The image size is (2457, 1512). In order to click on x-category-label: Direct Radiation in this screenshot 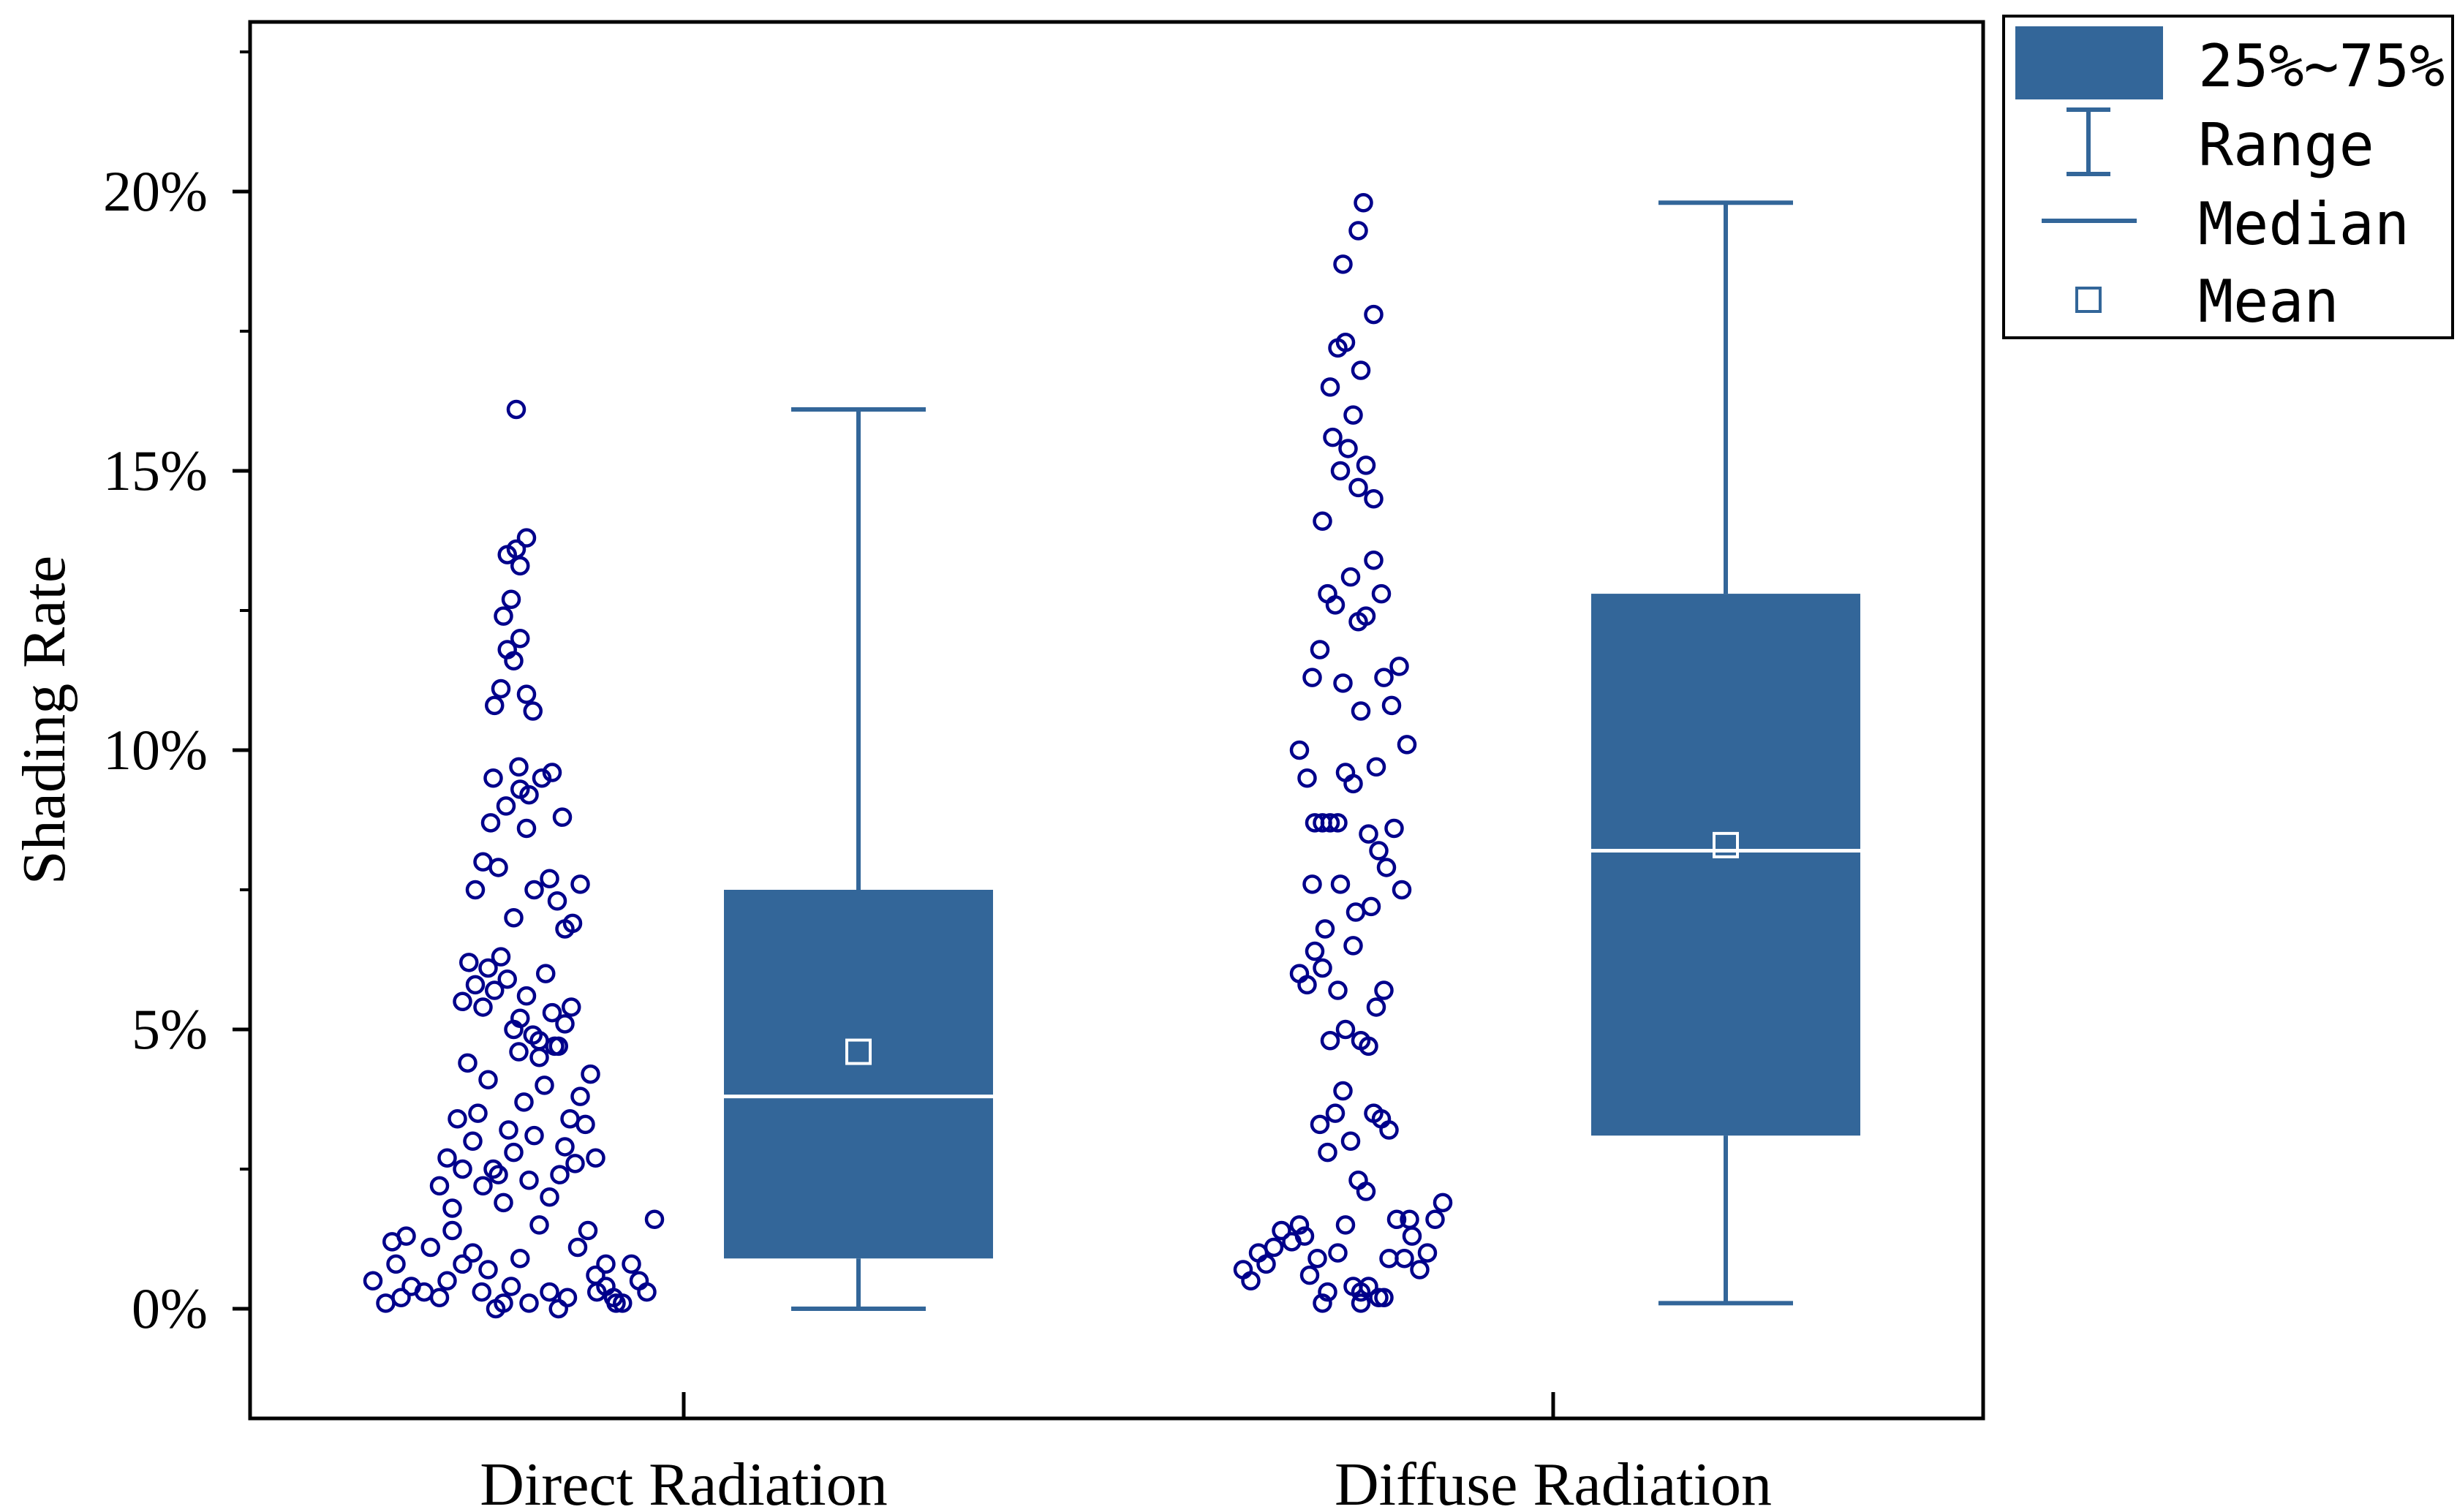, I will do `click(683, 1481)`.